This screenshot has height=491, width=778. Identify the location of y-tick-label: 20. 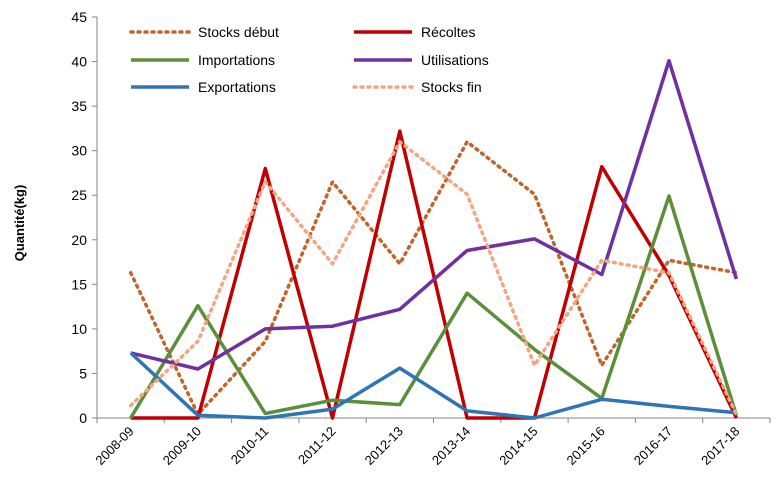
(79, 240).